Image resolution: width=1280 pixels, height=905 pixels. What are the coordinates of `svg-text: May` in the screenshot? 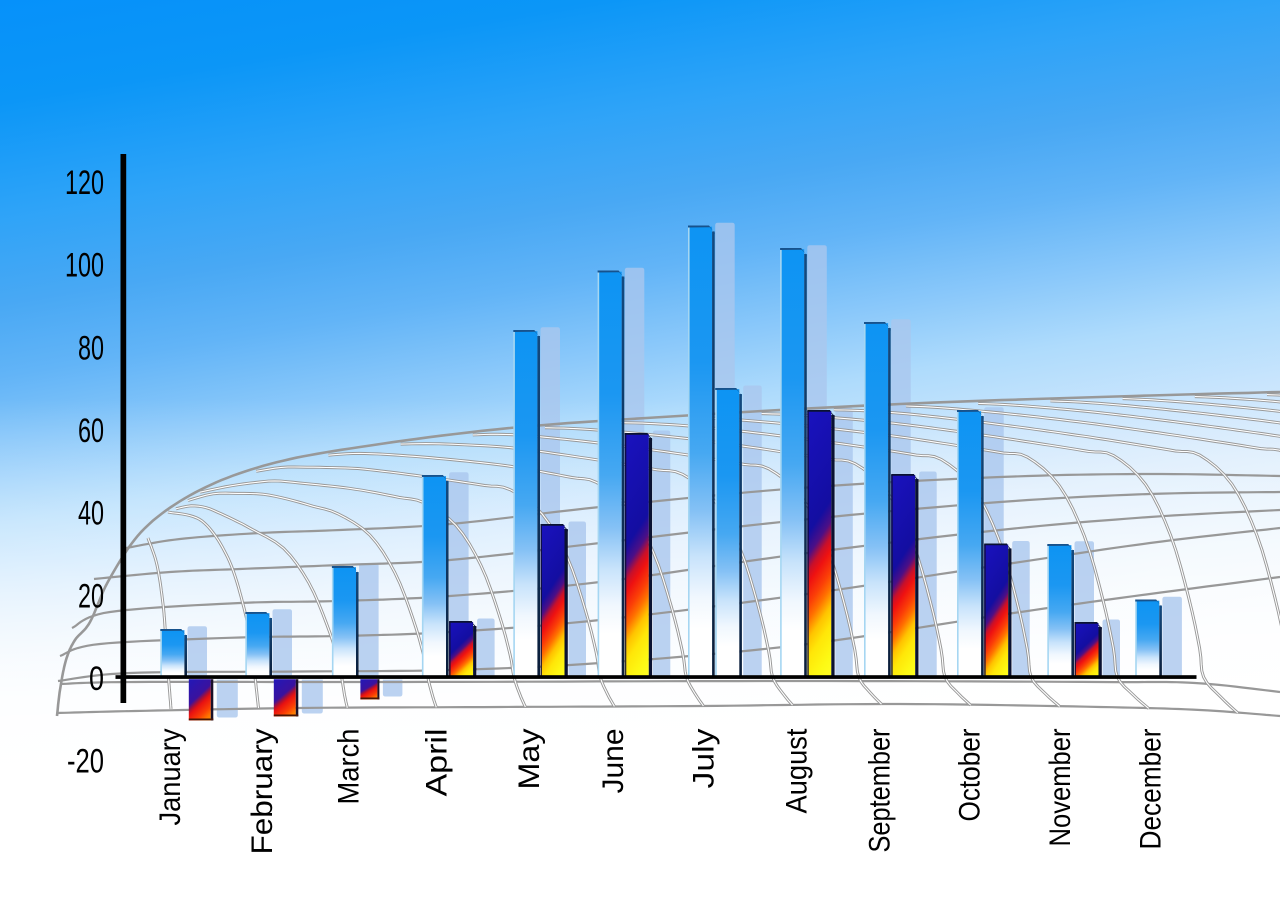 It's located at (529, 759).